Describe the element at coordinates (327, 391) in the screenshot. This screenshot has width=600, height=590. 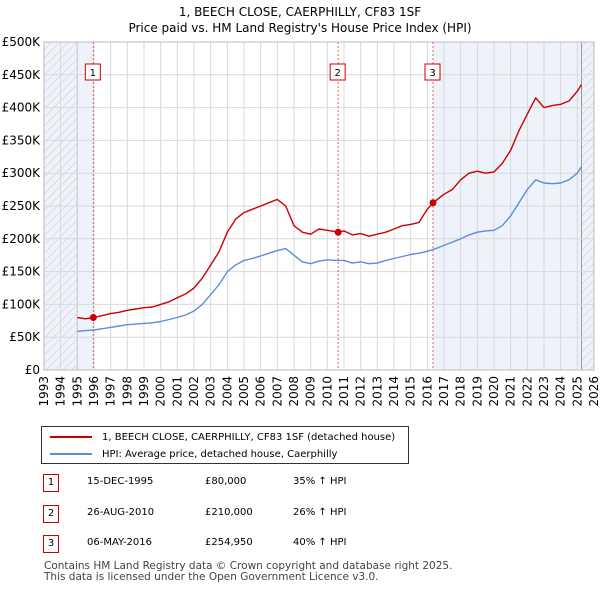
I see `x-tick-label: 2010` at that location.